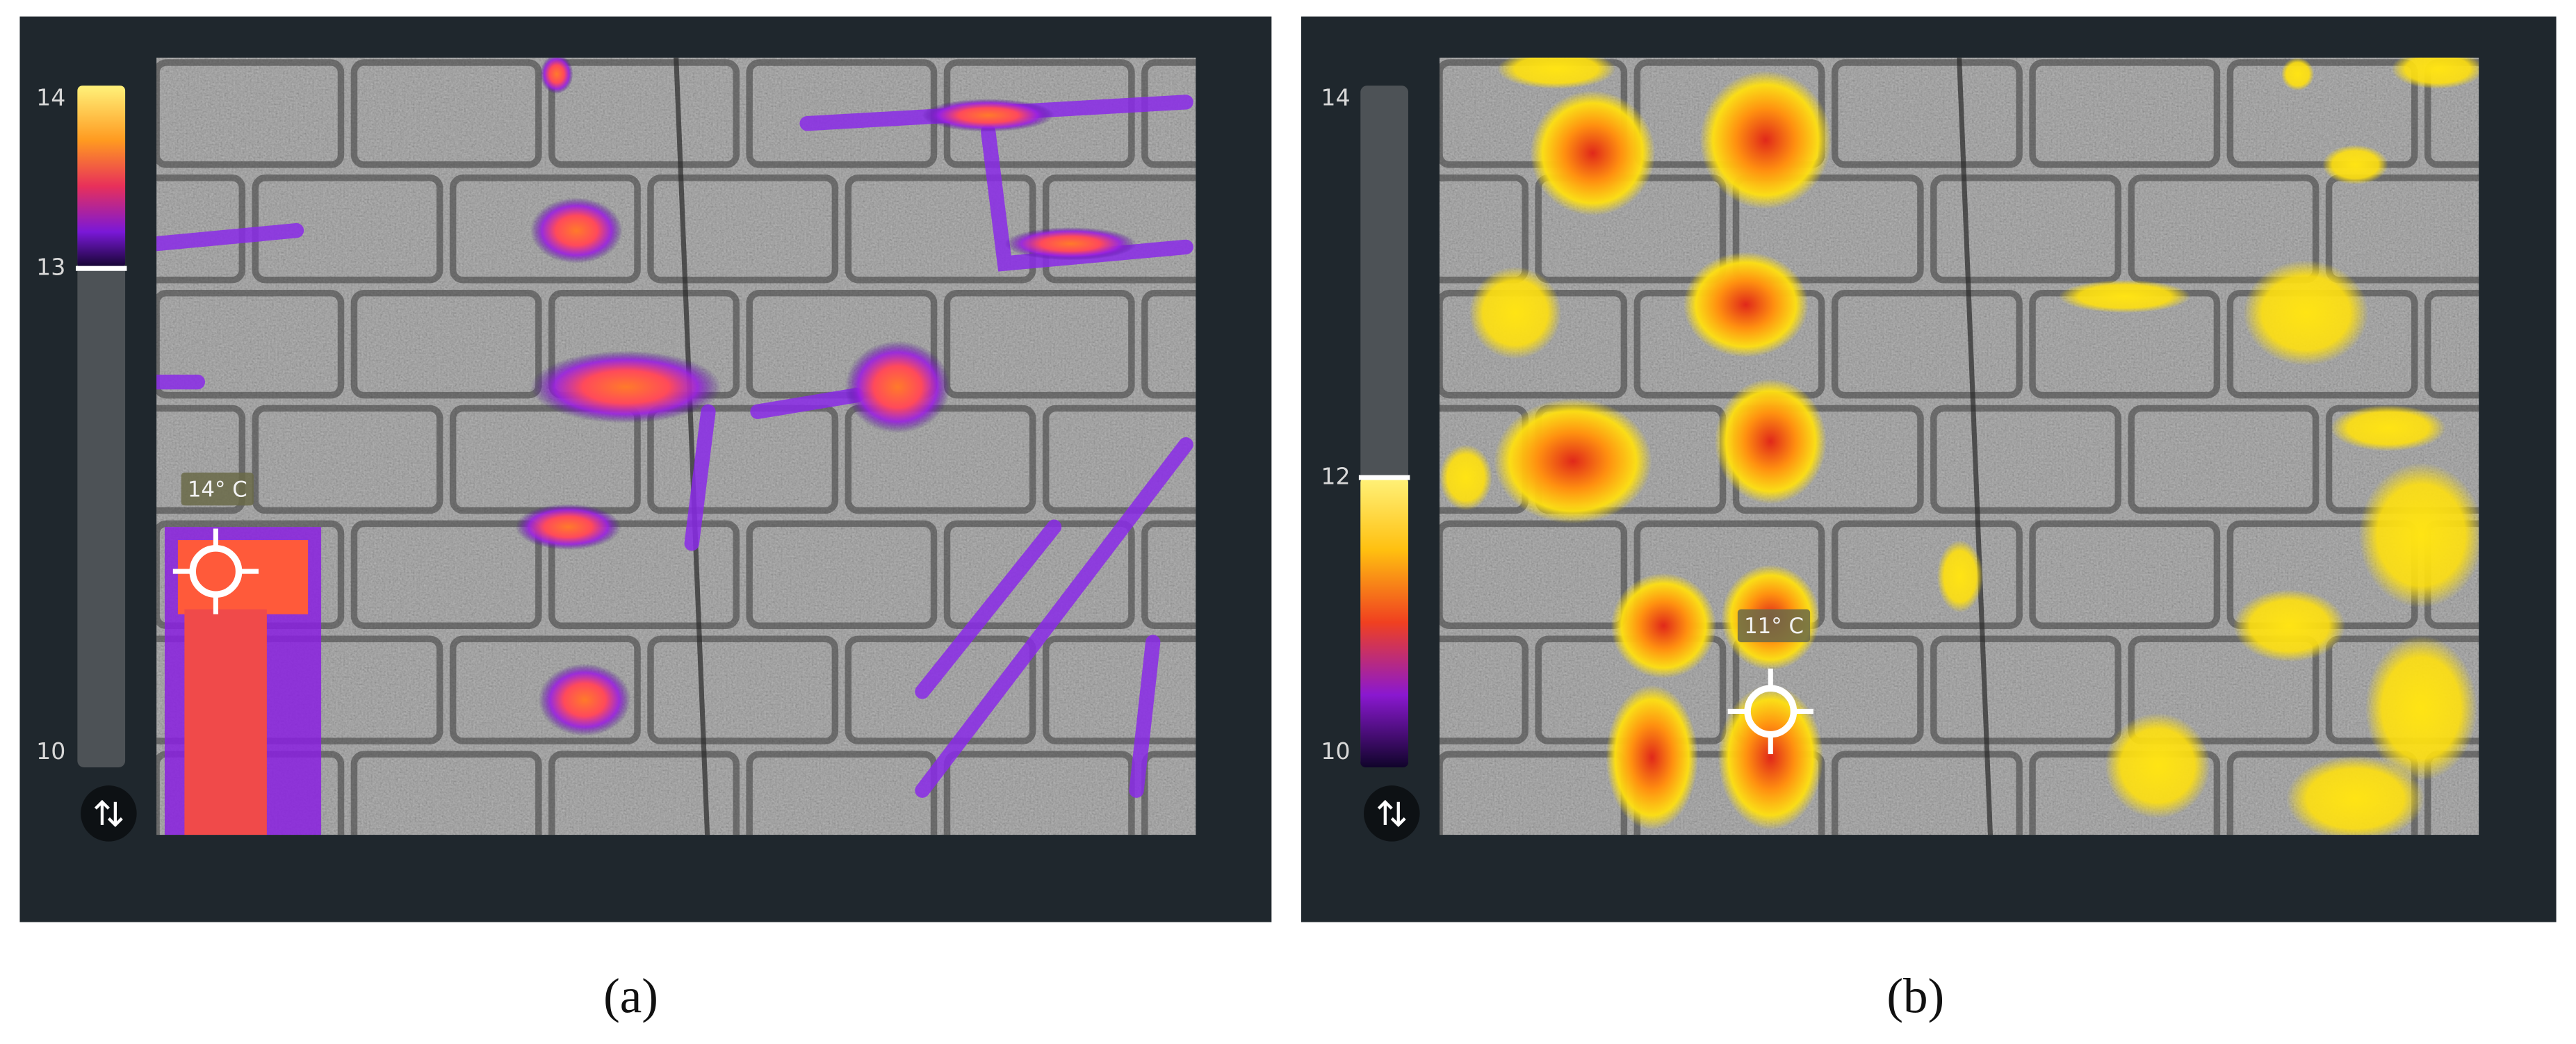 The image size is (2576, 1044). What do you see at coordinates (1774, 625) in the screenshot?
I see `spot-label-box` at bounding box center [1774, 625].